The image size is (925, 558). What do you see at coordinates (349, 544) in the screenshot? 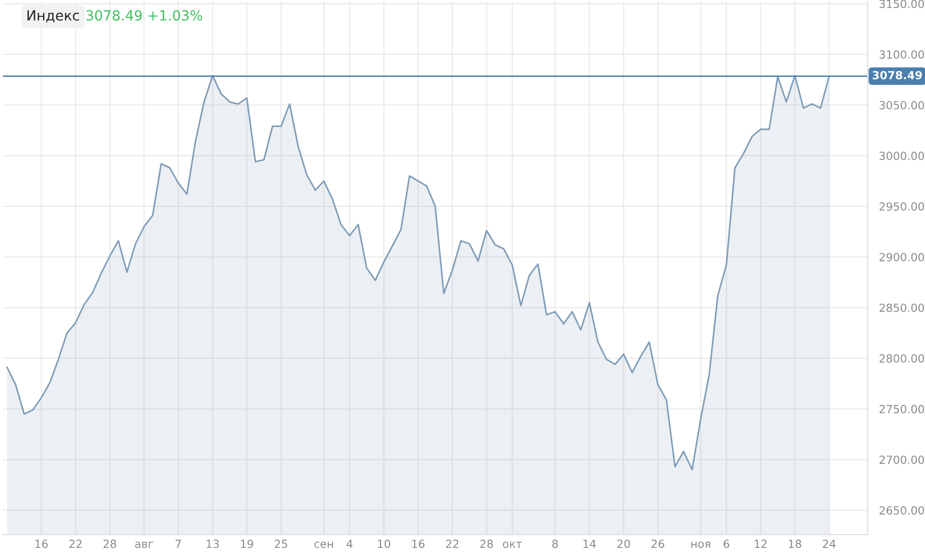
I see `x-tick-label: 4` at bounding box center [349, 544].